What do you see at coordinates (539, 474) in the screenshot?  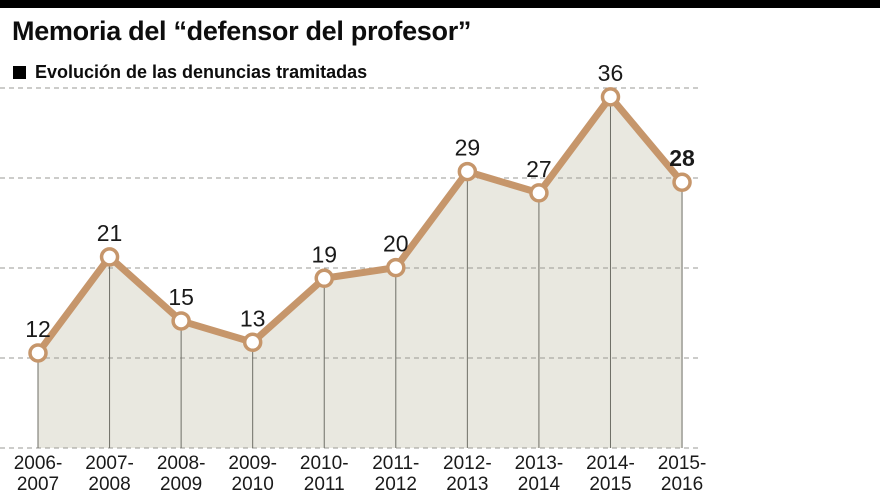 I see `x-axis-label: 2013-2014` at bounding box center [539, 474].